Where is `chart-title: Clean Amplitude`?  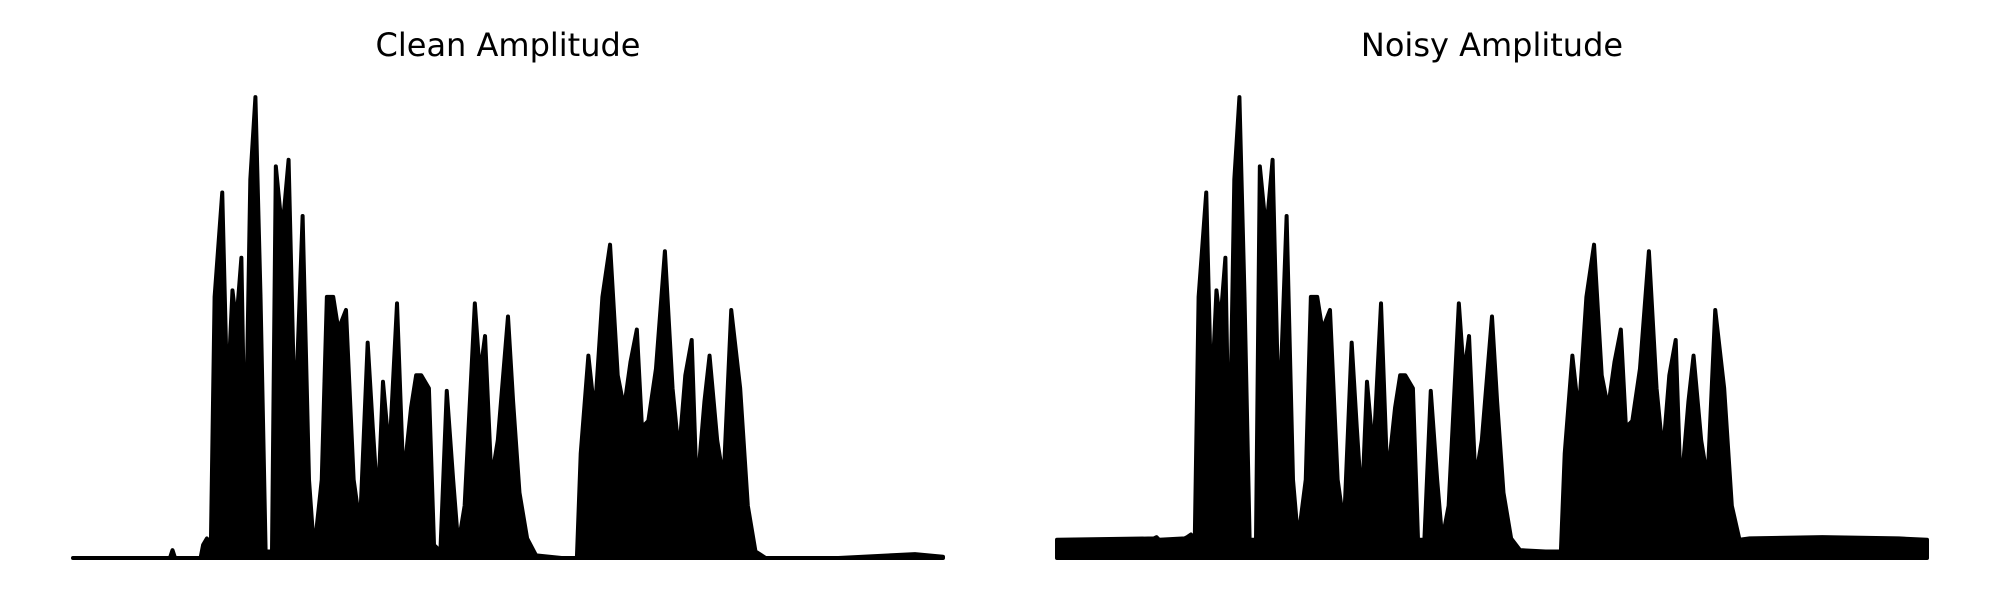 chart-title: Clean Amplitude is located at coordinates (508, 45).